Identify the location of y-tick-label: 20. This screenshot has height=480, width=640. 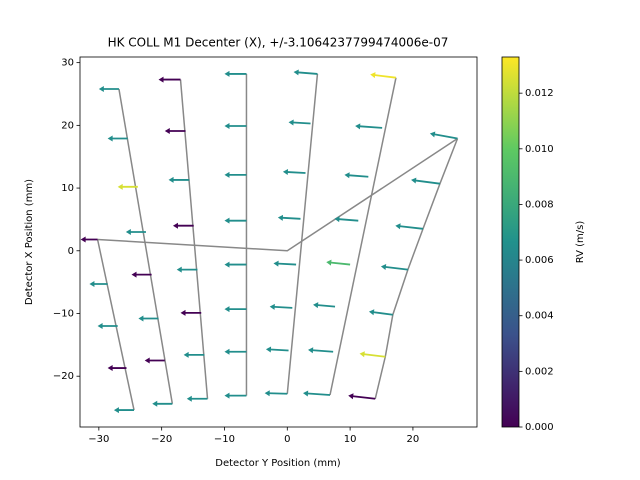
(67, 125).